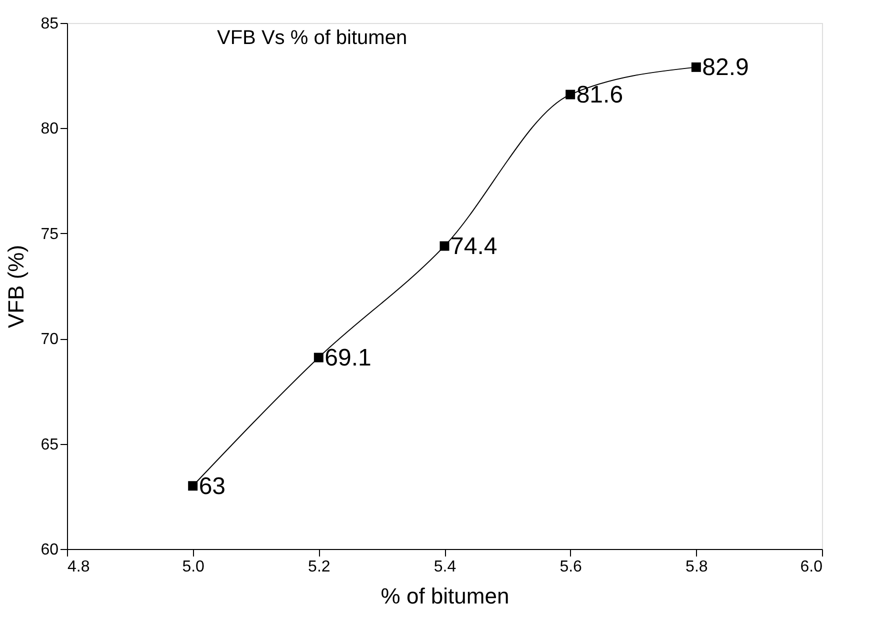 The image size is (880, 626). I want to click on x-tick-label: 5.6, so click(571, 567).